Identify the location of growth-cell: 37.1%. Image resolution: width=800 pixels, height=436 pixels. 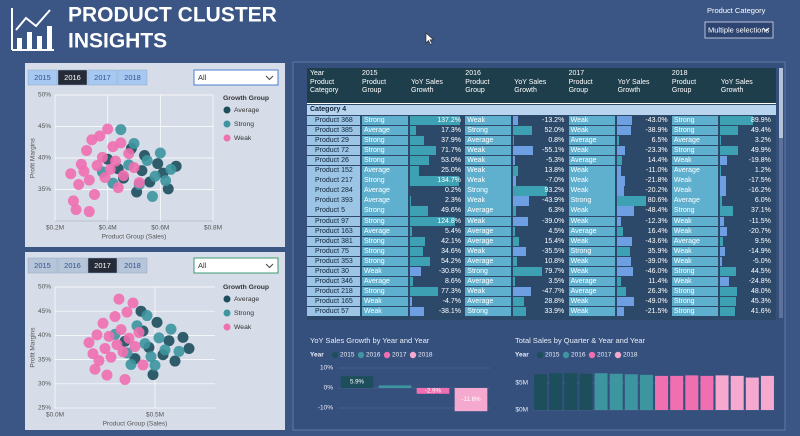
(746, 211).